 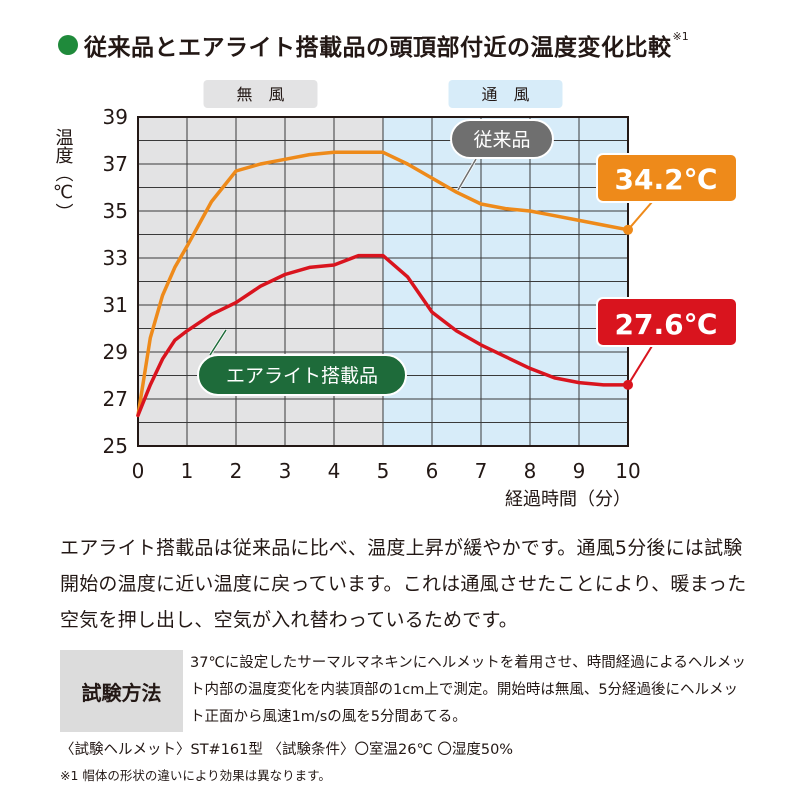 I want to click on end-value-label-1: 27.6℃, so click(x=666, y=324).